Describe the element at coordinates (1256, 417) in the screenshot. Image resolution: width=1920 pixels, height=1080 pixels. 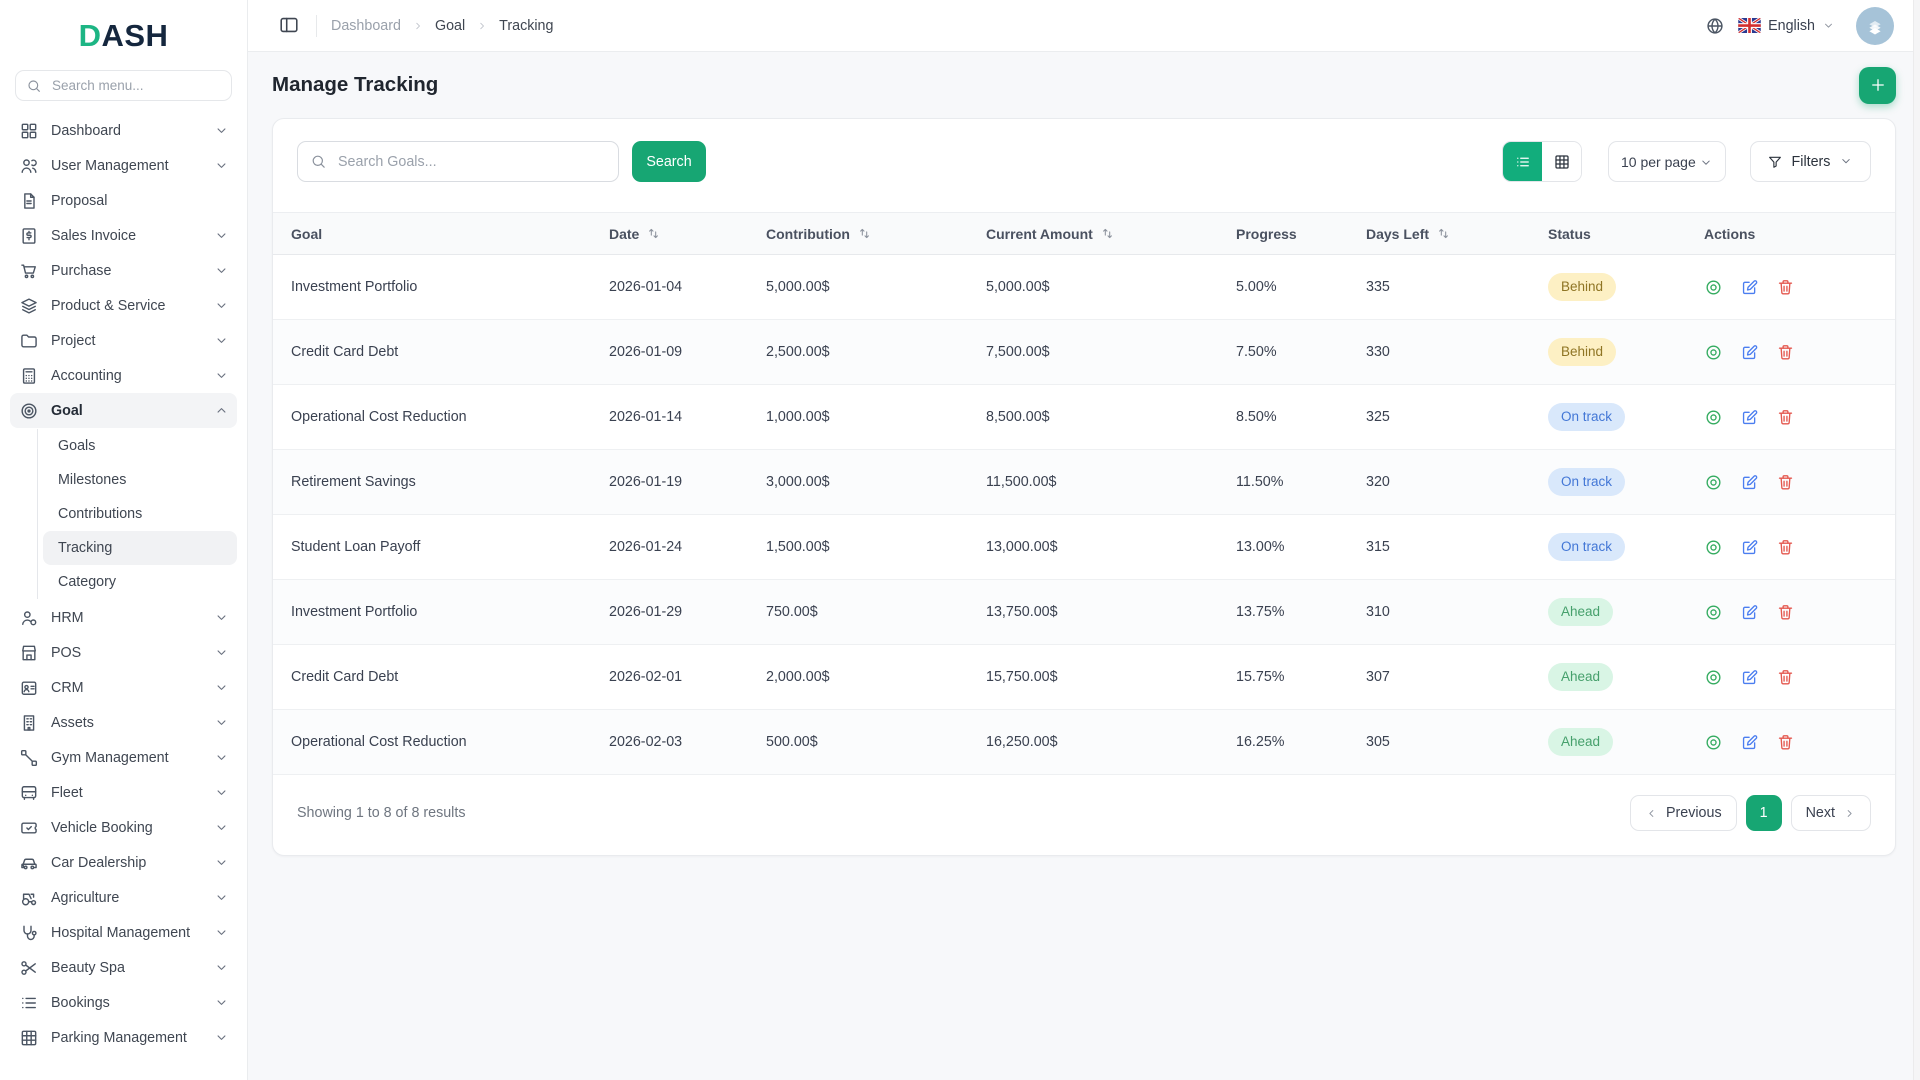
I see `progress-cell: 8.50%` at that location.